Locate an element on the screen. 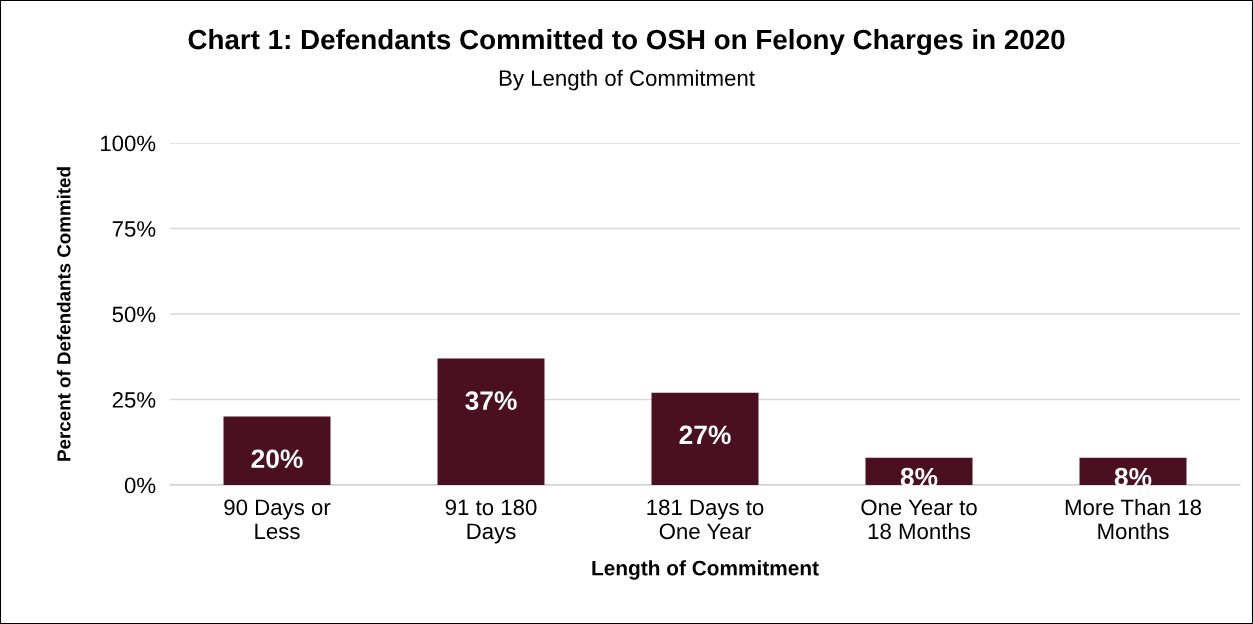 The image size is (1253, 624). chart-title: Chart 1: Defendants Committed to OSH on Felony Charges in 2020 is located at coordinates (626, 42).